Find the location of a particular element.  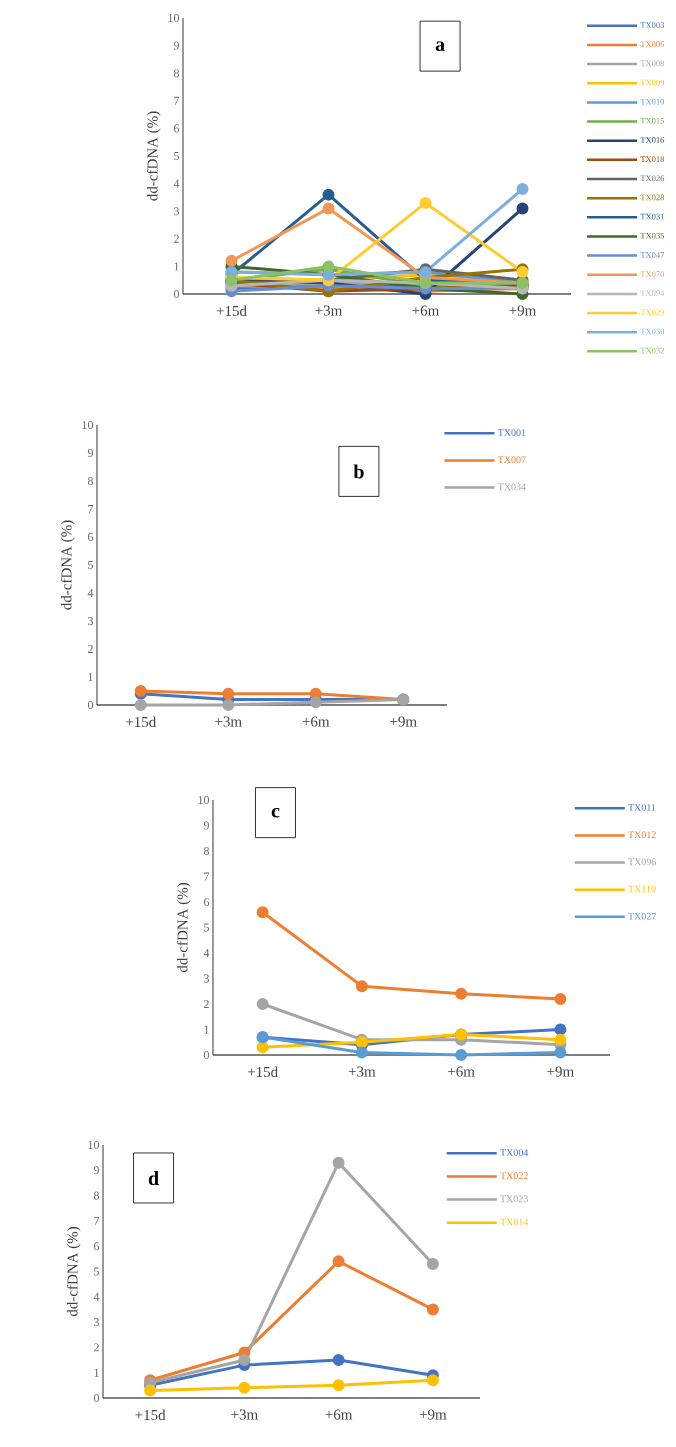

annotation: b is located at coordinates (358, 471).